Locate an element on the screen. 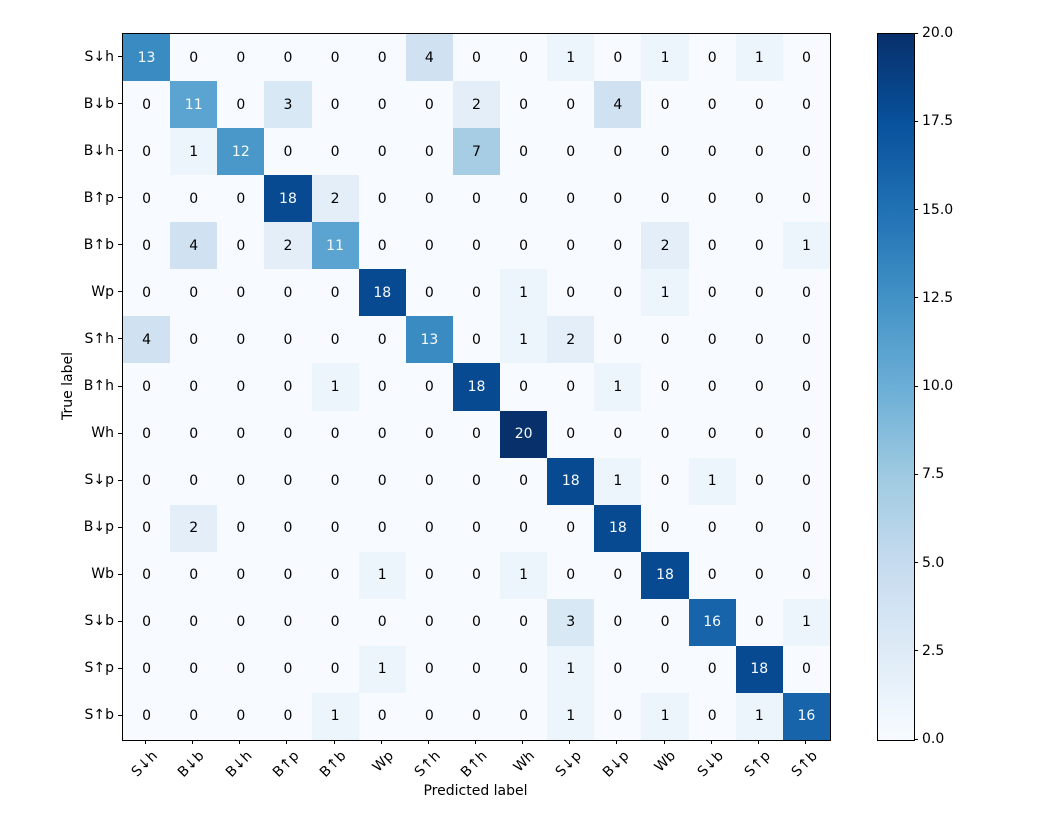 The width and height of the screenshot is (1047, 836). y-tick-label: S↑b is located at coordinates (99, 715).